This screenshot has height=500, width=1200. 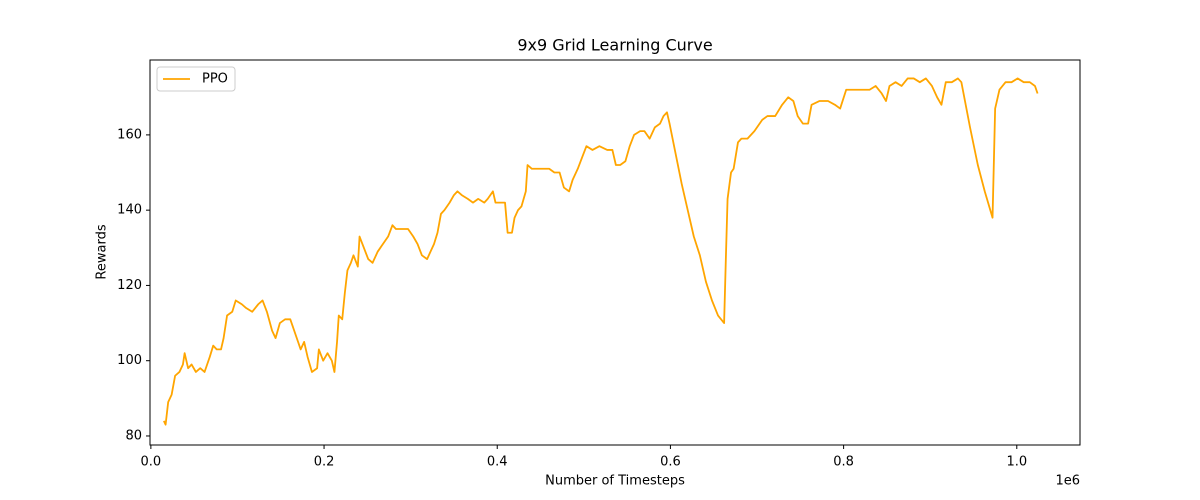 What do you see at coordinates (615, 481) in the screenshot?
I see `x-axis-label: Number of Timesteps` at bounding box center [615, 481].